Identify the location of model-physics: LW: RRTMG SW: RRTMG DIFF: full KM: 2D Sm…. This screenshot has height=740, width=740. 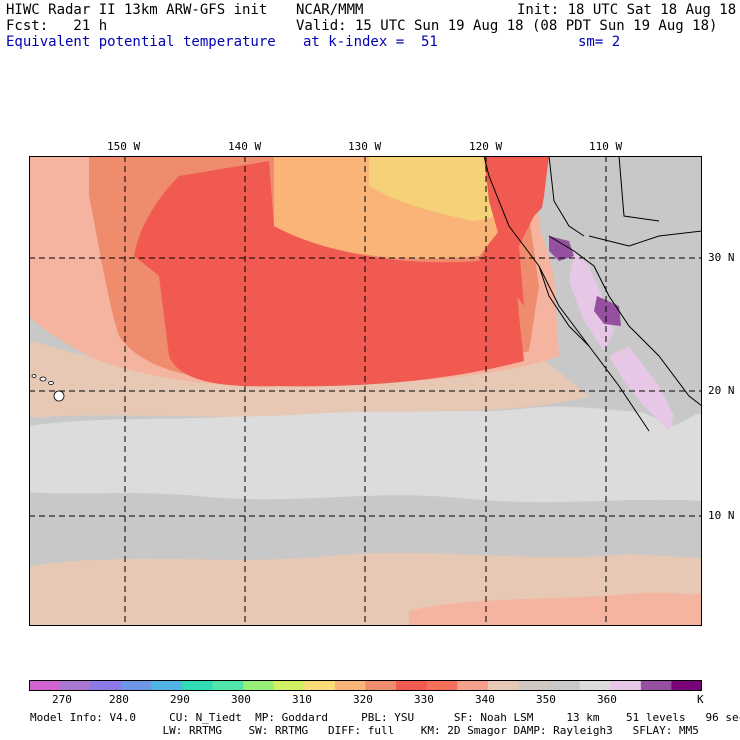
(364, 730).